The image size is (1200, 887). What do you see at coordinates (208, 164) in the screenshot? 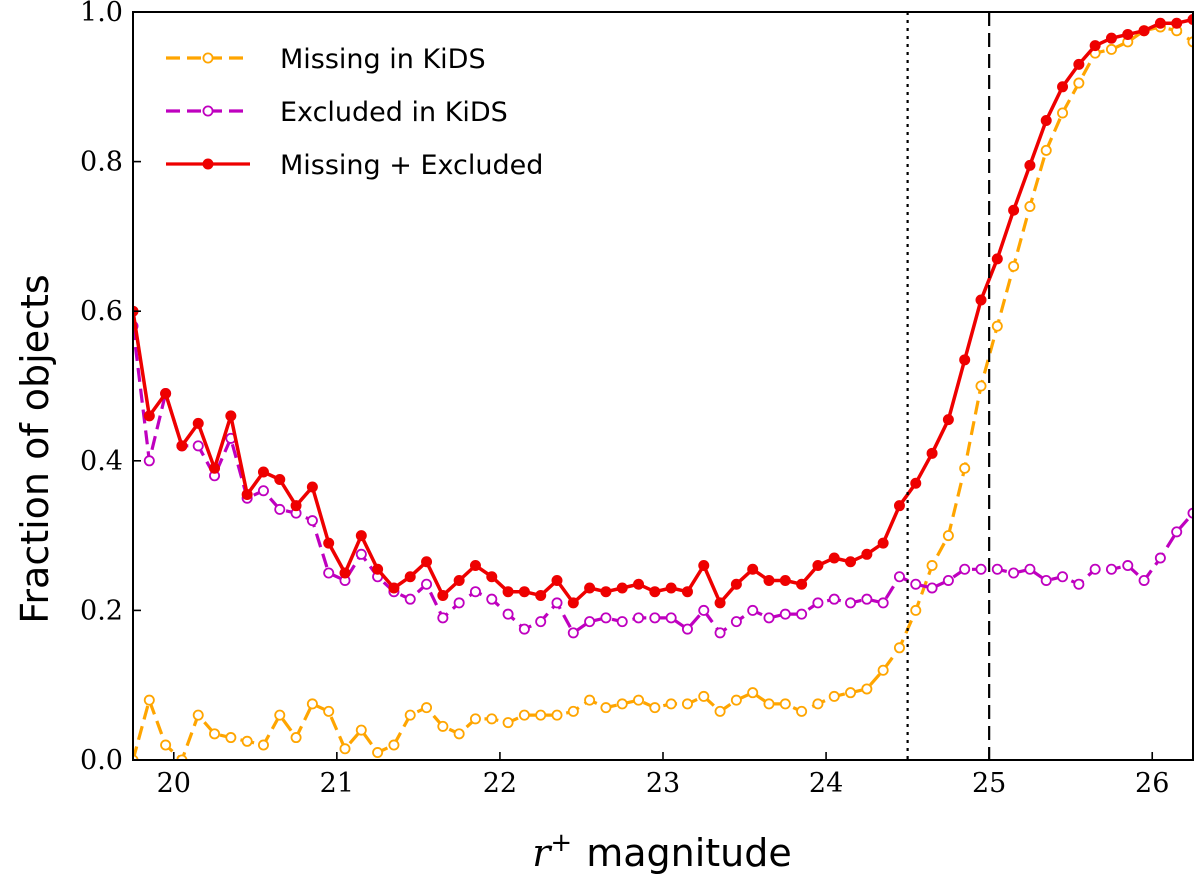
I see `legend-marker` at bounding box center [208, 164].